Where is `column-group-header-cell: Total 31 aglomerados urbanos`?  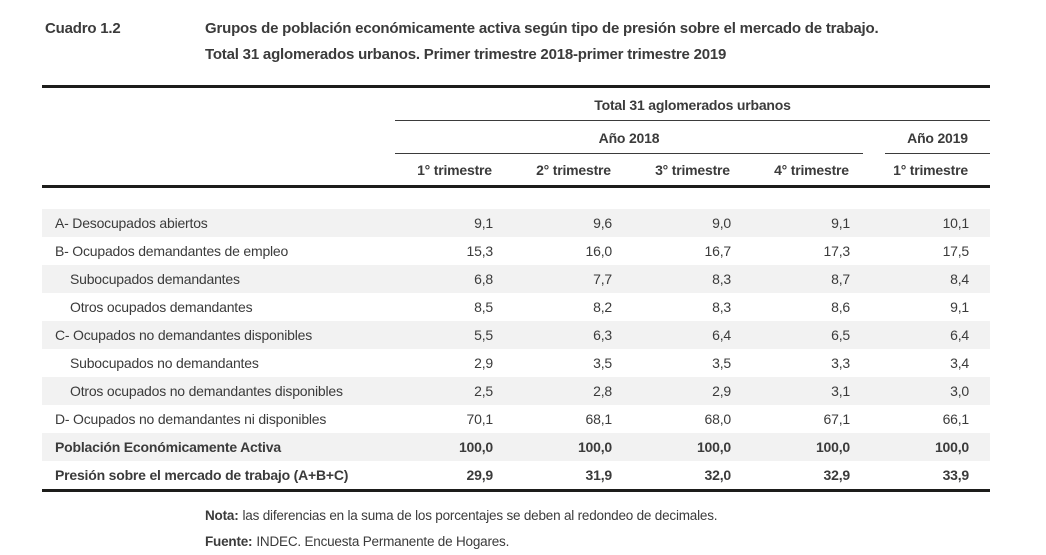 column-group-header-cell: Total 31 aglomerados urbanos is located at coordinates (693, 103).